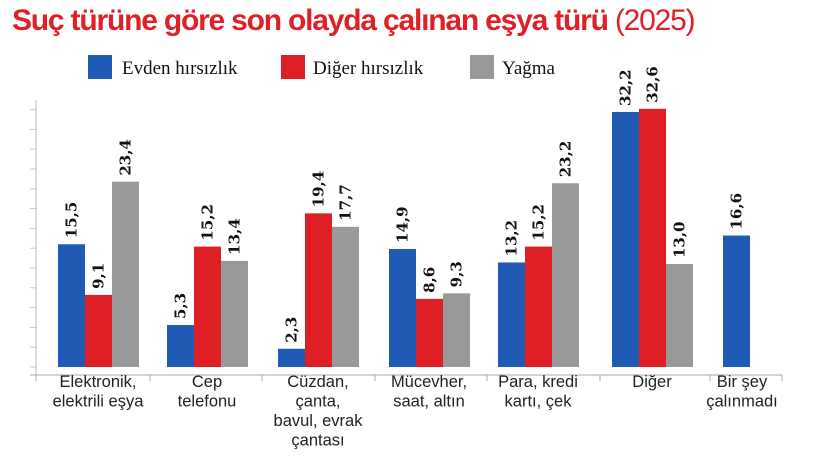  What do you see at coordinates (319, 189) in the screenshot?
I see `data-label: 19,4` at bounding box center [319, 189].